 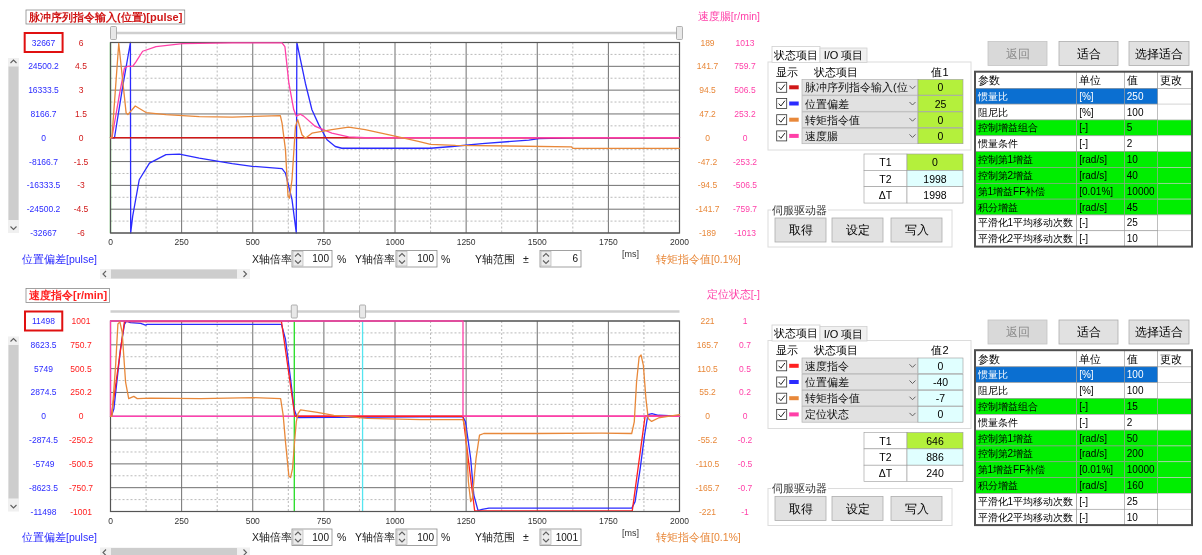 I want to click on y-tick-label: -47.2, so click(x=707, y=161).